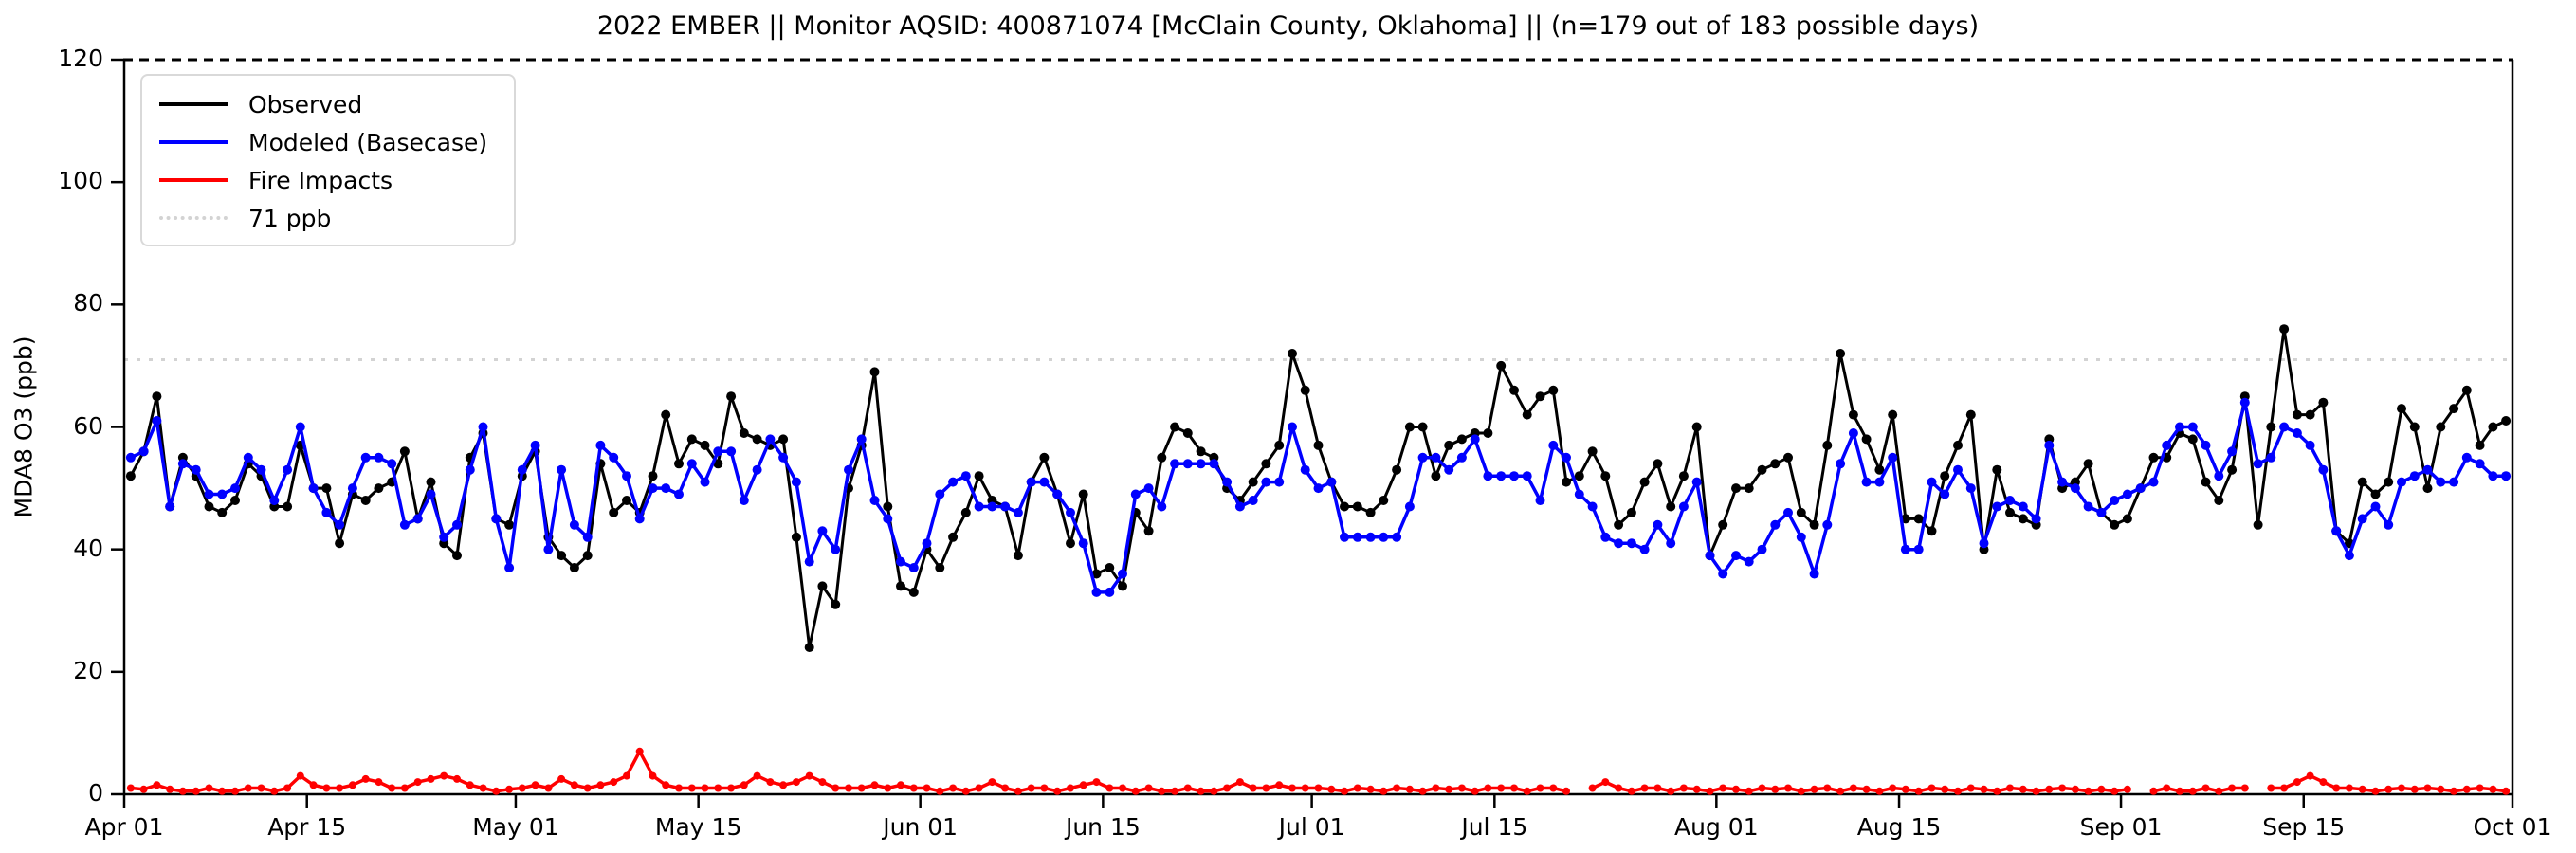  What do you see at coordinates (80, 181) in the screenshot?
I see `y-tick-label: 100` at bounding box center [80, 181].